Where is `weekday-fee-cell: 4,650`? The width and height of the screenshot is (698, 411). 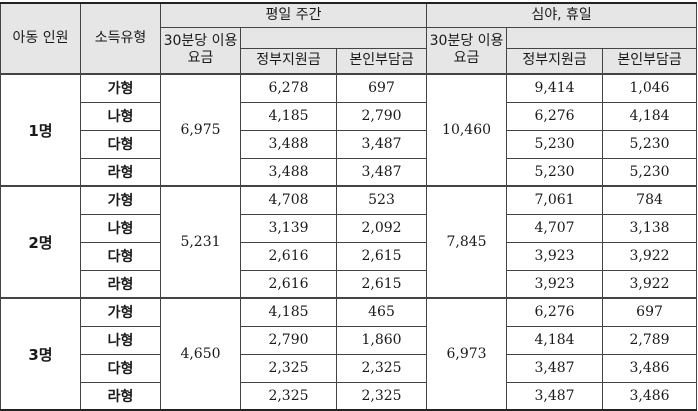
weekday-fee-cell: 4,650 is located at coordinates (200, 354).